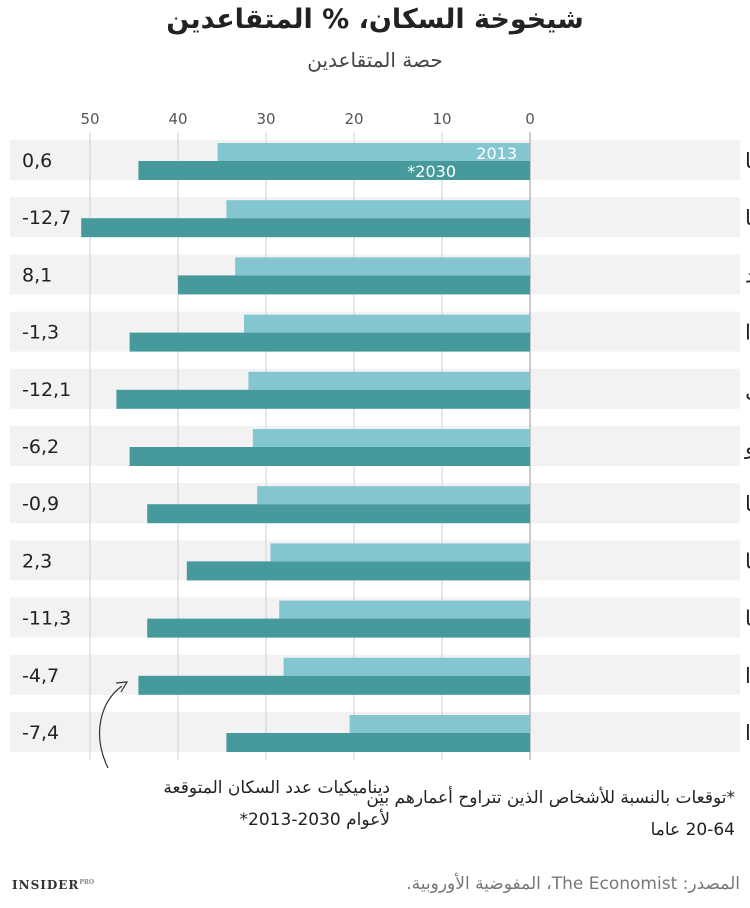 This screenshot has height=908, width=750. What do you see at coordinates (37, 275) in the screenshot?
I see `change-value-label: 8,1` at bounding box center [37, 275].